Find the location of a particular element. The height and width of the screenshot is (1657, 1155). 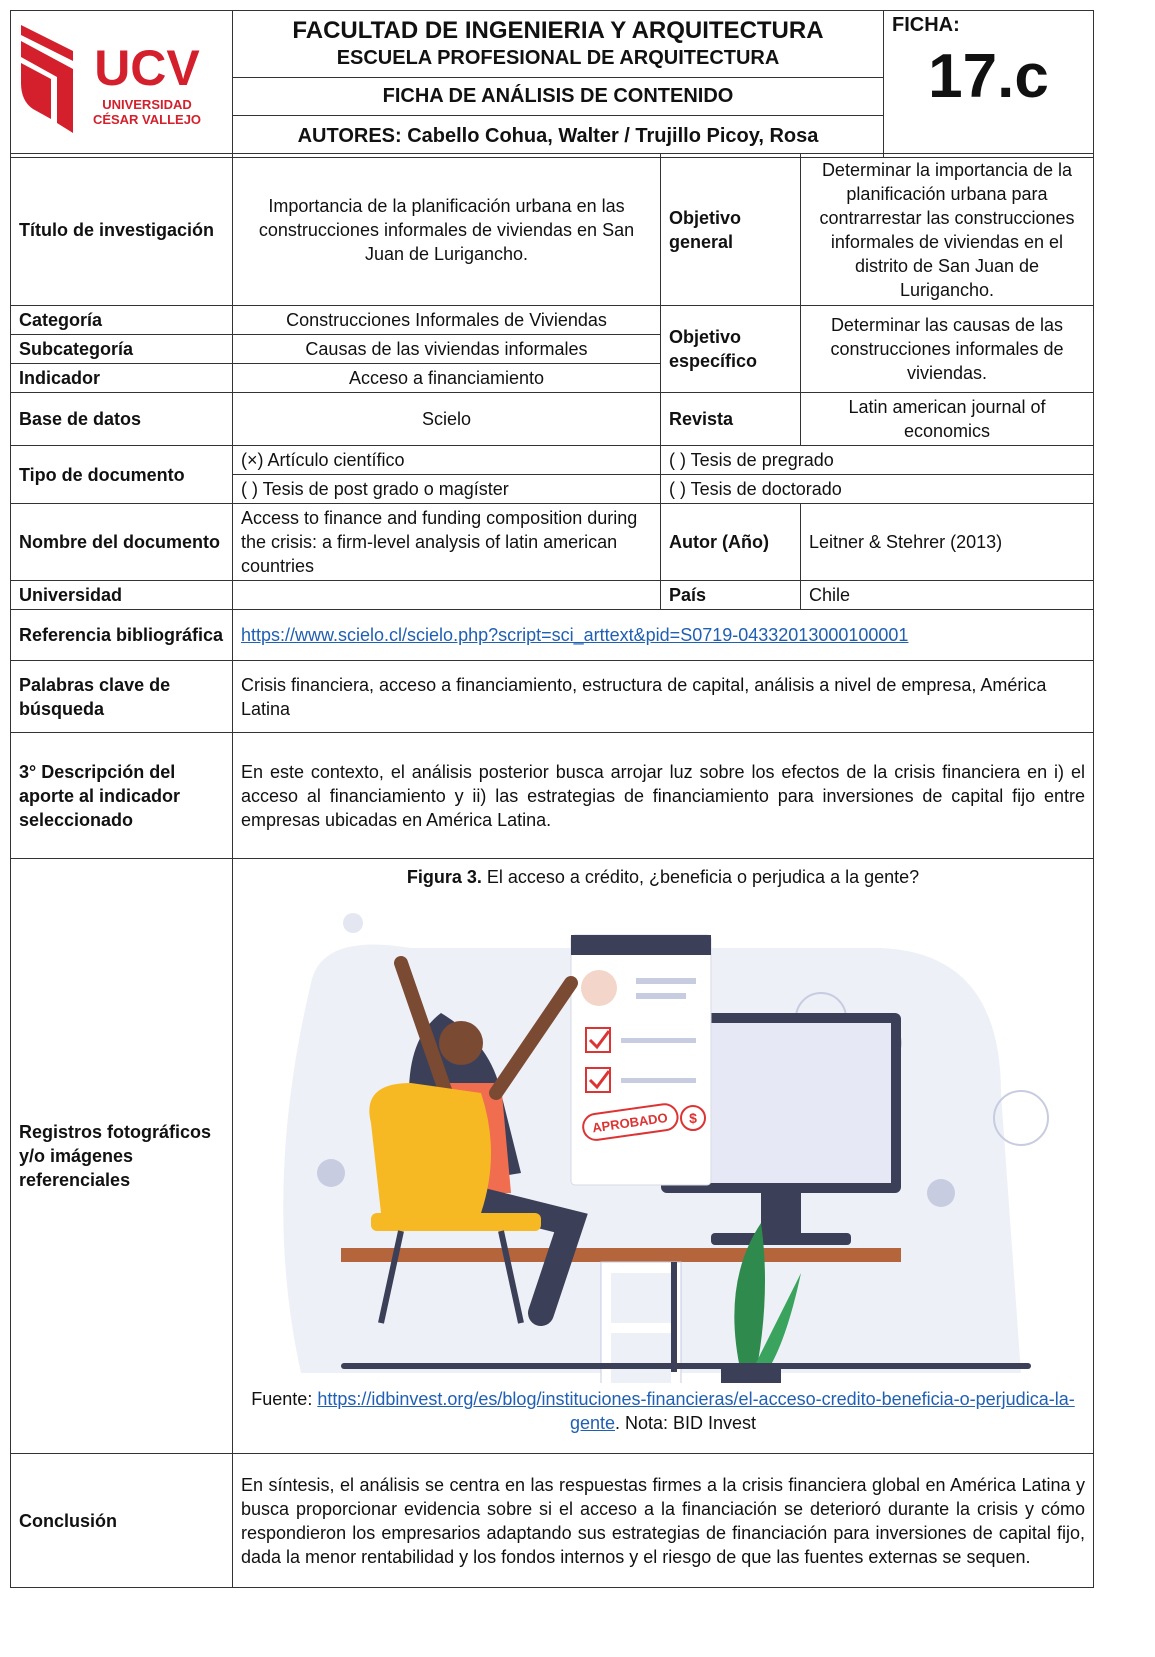

label: Nombre del documento is located at coordinates (121, 542).